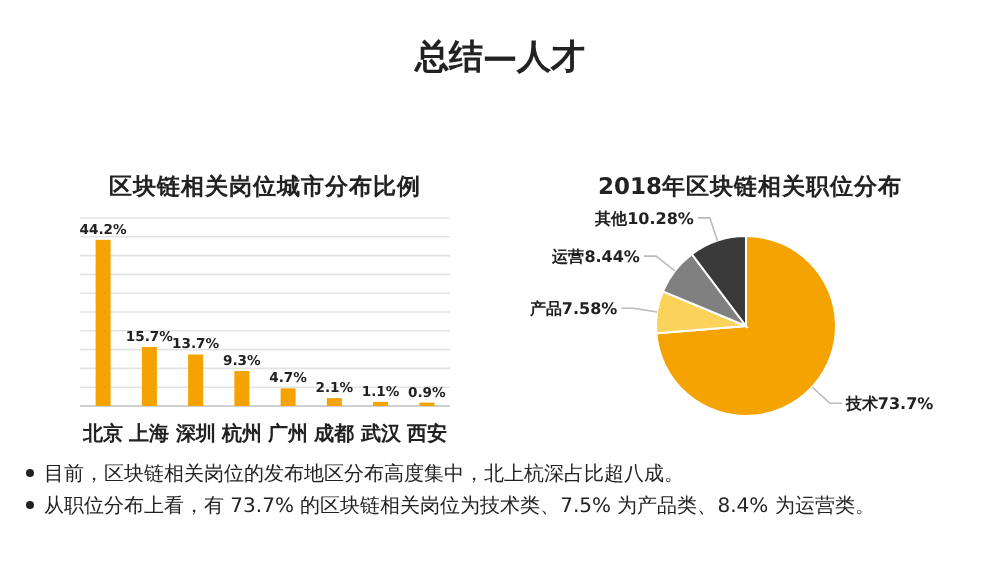  What do you see at coordinates (459, 506) in the screenshot?
I see `text: 从职位分布上看，有 73.7% 的区块链相关岗位为技术类、7.5% 为产品类、8.4% 为运营类。` at bounding box center [459, 506].